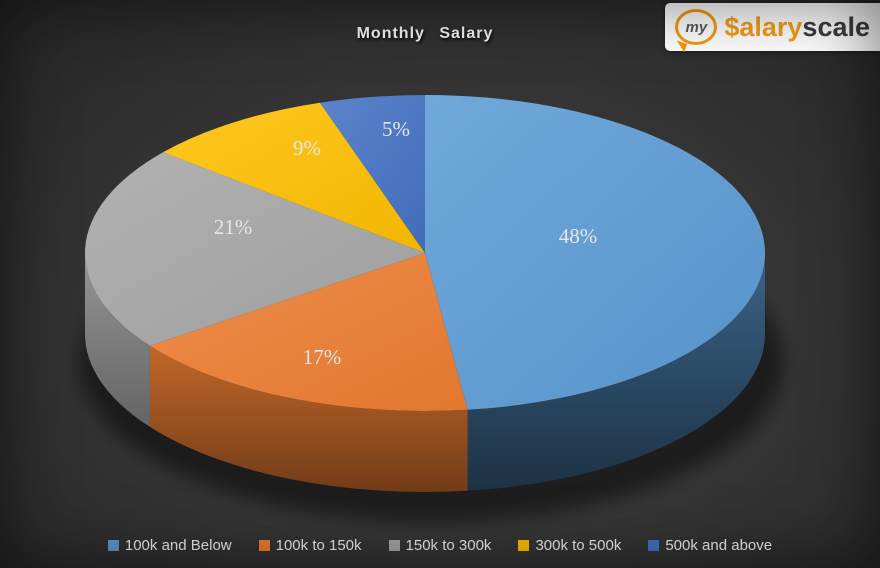 This screenshot has height=568, width=880. I want to click on pie-label-100k-and-below: 48%, so click(578, 236).